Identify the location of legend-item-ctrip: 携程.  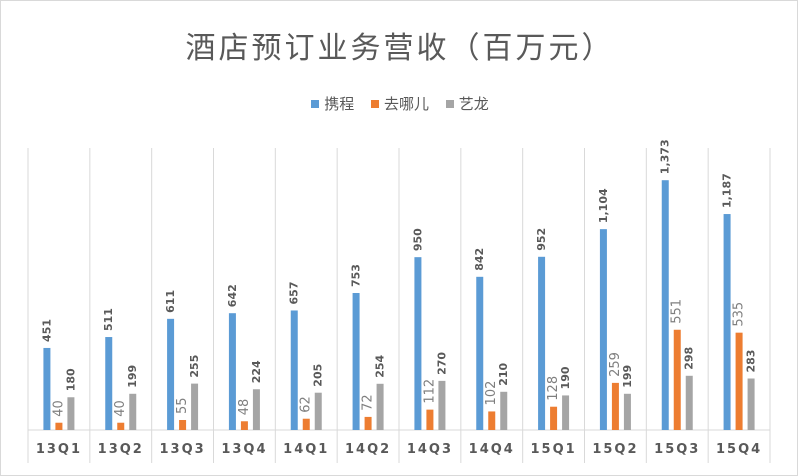
(332, 103).